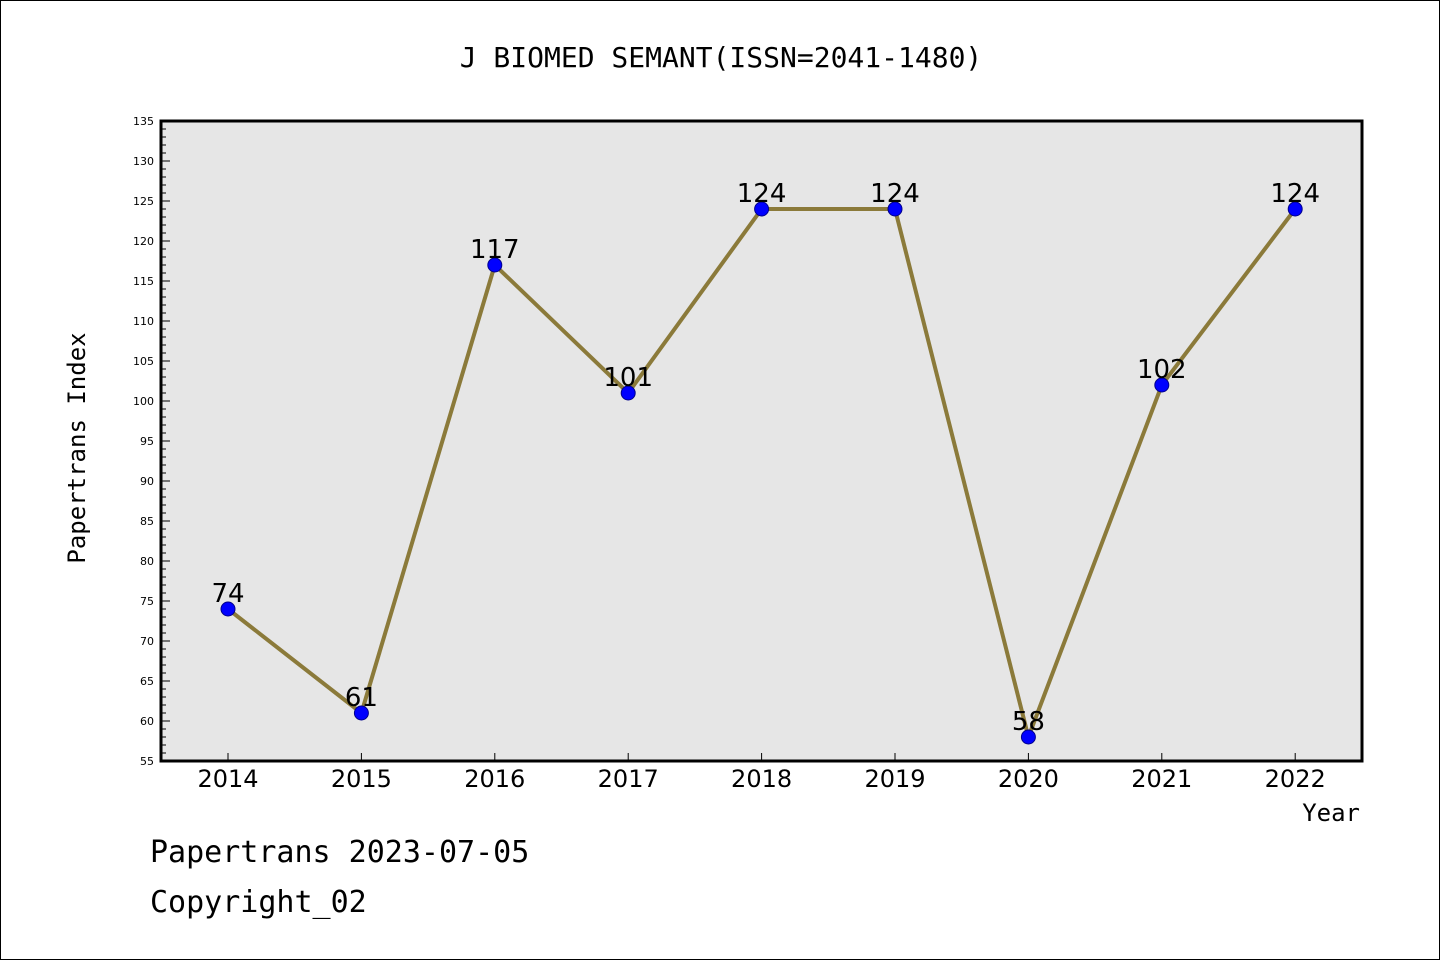  Describe the element at coordinates (143, 121) in the screenshot. I see `y-tick-label: 135` at that location.